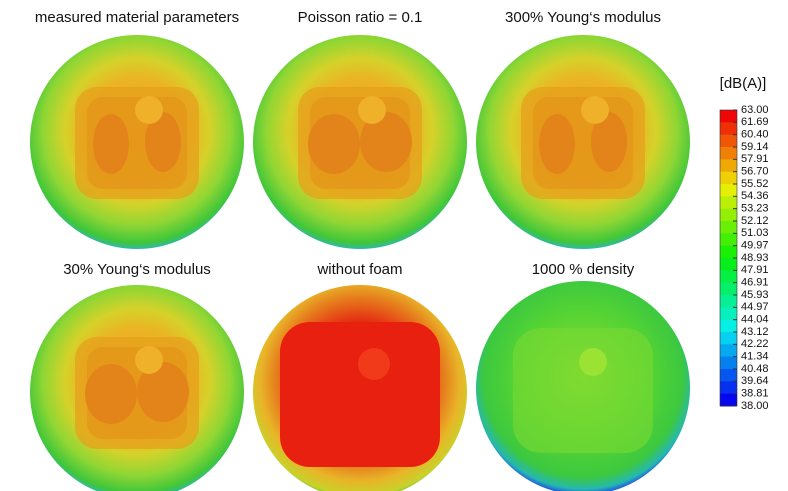  Describe the element at coordinates (755, 344) in the screenshot. I see `colorbar-label: 42.22` at that location.